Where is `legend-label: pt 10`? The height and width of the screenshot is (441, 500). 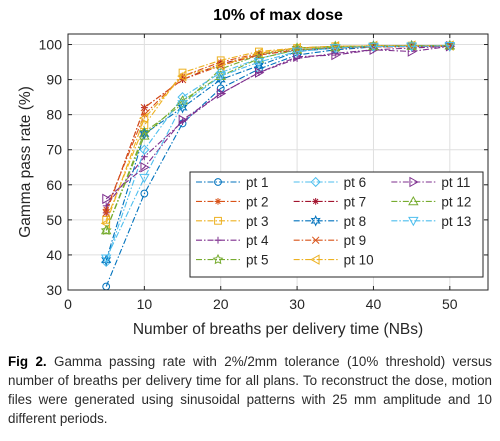 legend-label: pt 10 is located at coordinates (359, 260).